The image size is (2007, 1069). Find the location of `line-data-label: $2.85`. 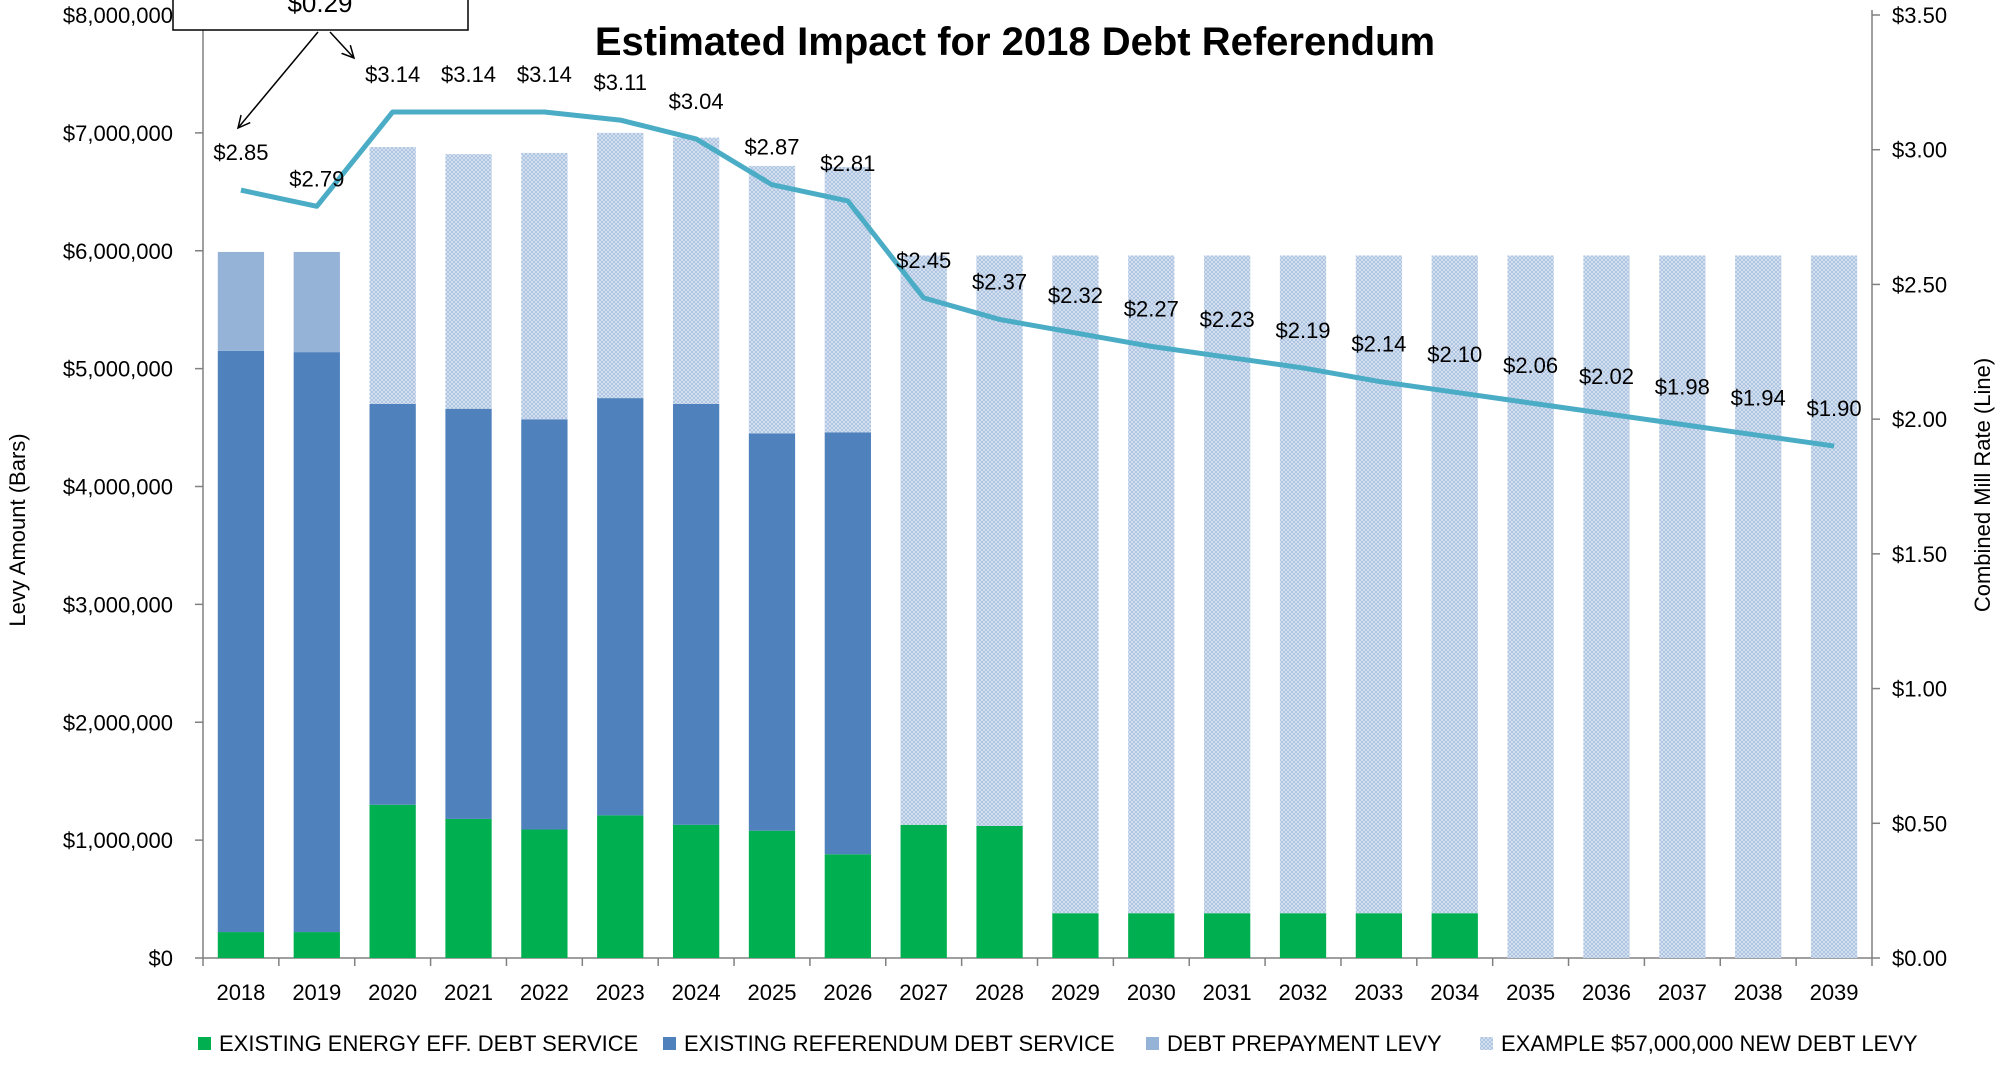

line-data-label: $2.85 is located at coordinates (240, 152).